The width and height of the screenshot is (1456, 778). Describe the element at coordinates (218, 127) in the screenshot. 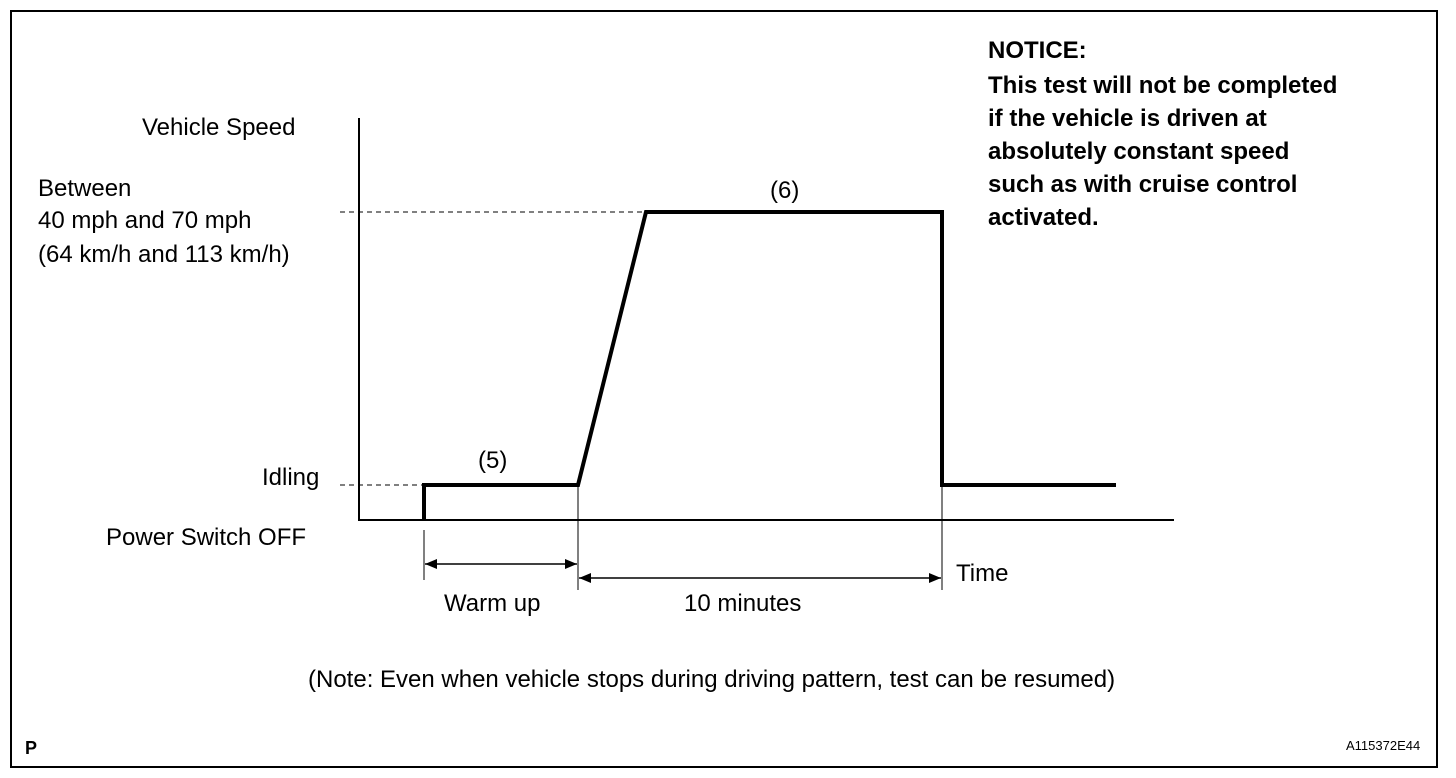

I see `y-axis-label: Vehicle Speed` at that location.